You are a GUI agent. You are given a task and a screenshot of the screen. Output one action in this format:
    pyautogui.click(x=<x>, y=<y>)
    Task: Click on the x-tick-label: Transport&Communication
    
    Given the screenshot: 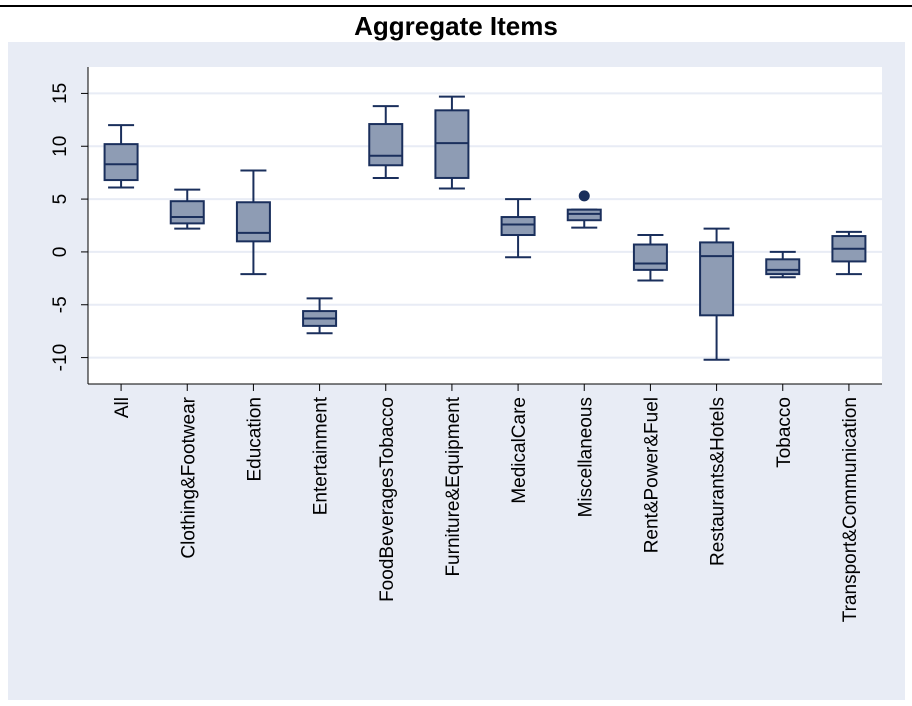 What is the action you would take?
    pyautogui.click(x=850, y=509)
    